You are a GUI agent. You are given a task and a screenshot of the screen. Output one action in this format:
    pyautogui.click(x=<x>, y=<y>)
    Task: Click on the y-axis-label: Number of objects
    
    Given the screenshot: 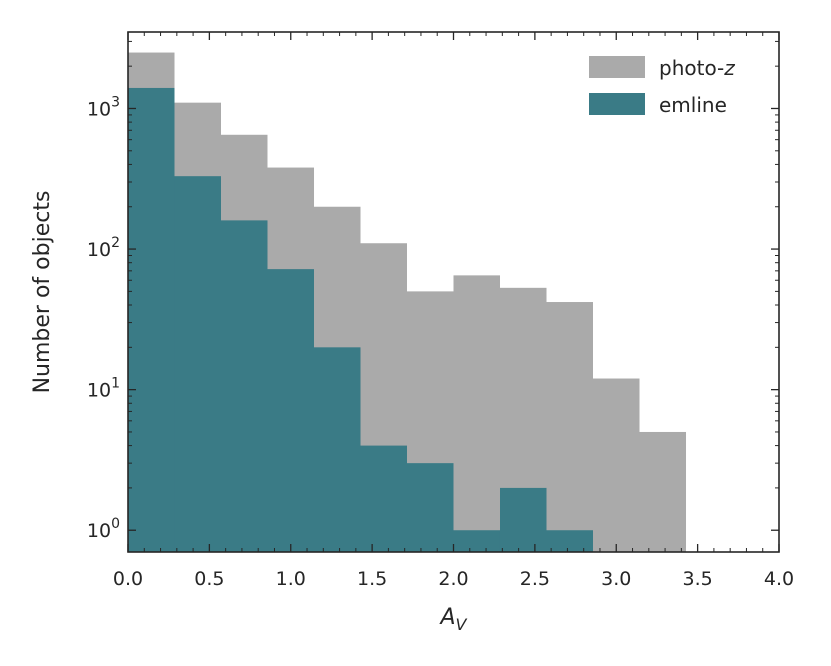 What is the action you would take?
    pyautogui.click(x=42, y=292)
    